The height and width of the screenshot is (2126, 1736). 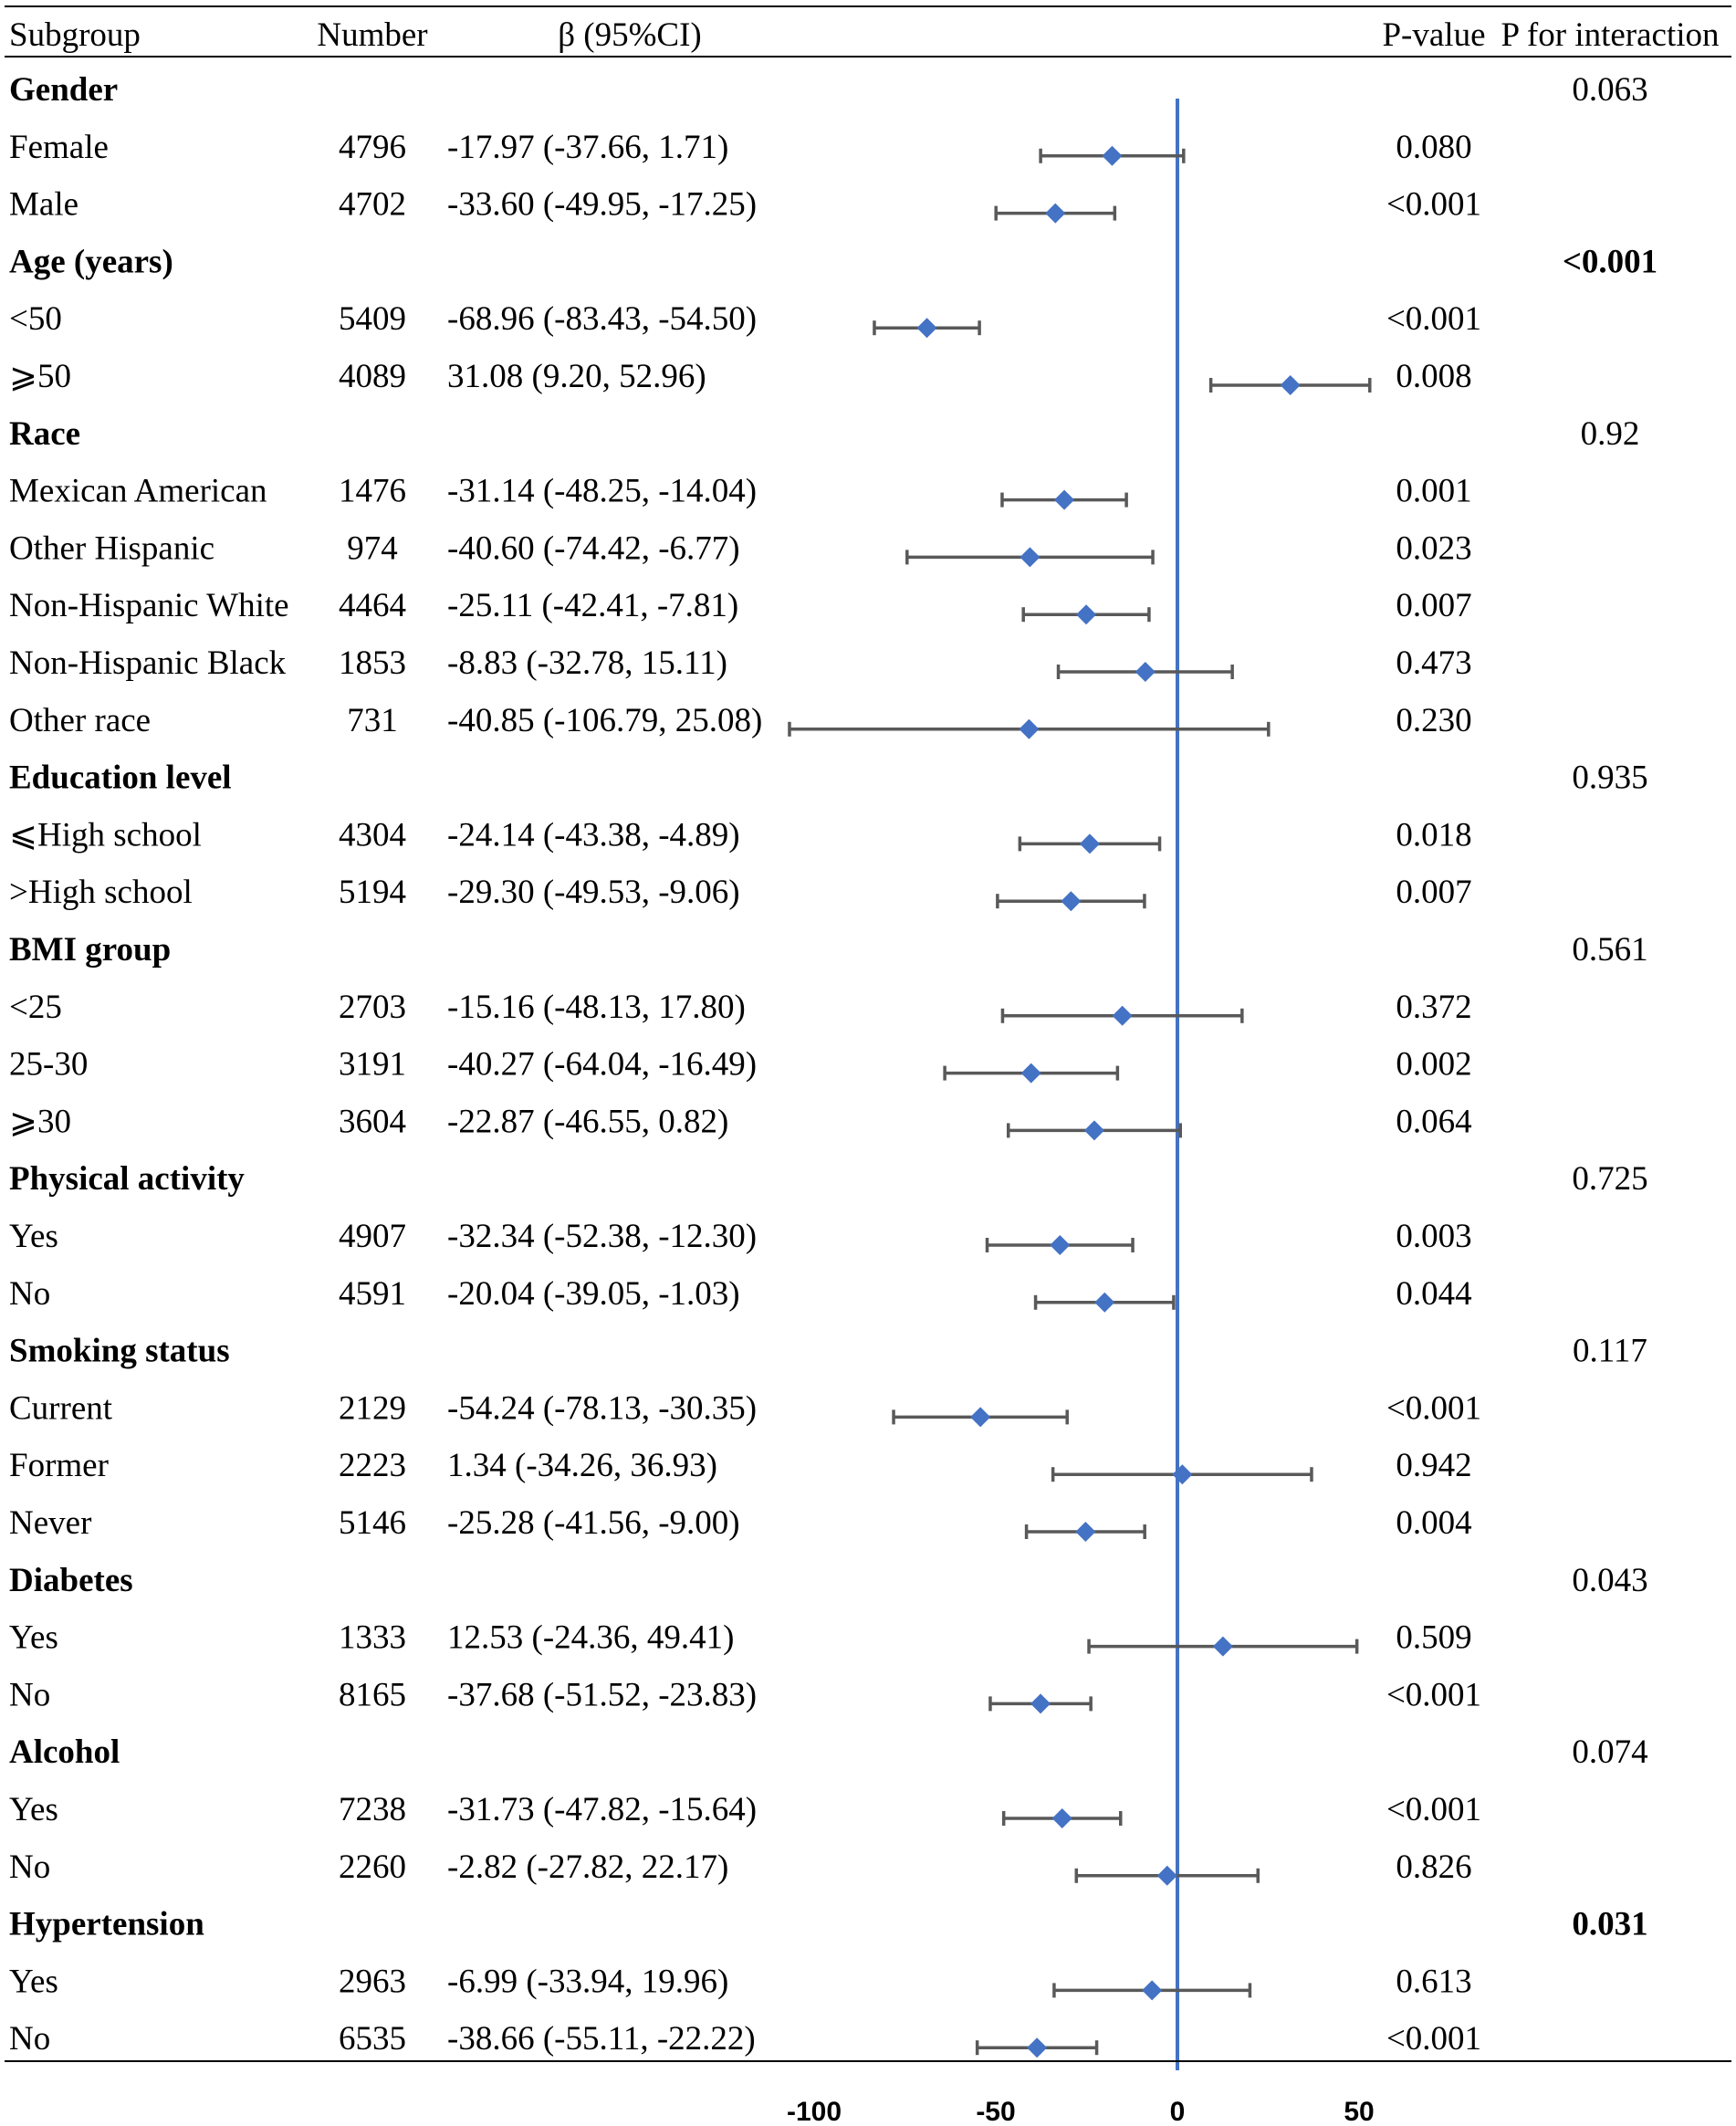 I want to click on beta-ci-text: -25.11 (-42.41, -7.81), so click(x=592, y=605).